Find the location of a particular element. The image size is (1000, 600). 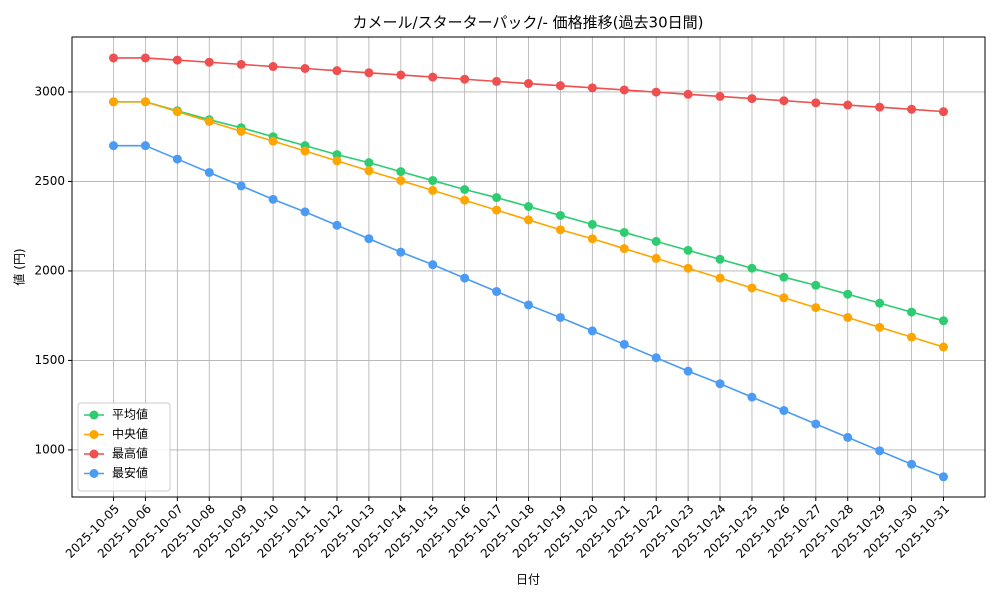

y-tick-label: 3000 is located at coordinates (49, 91).